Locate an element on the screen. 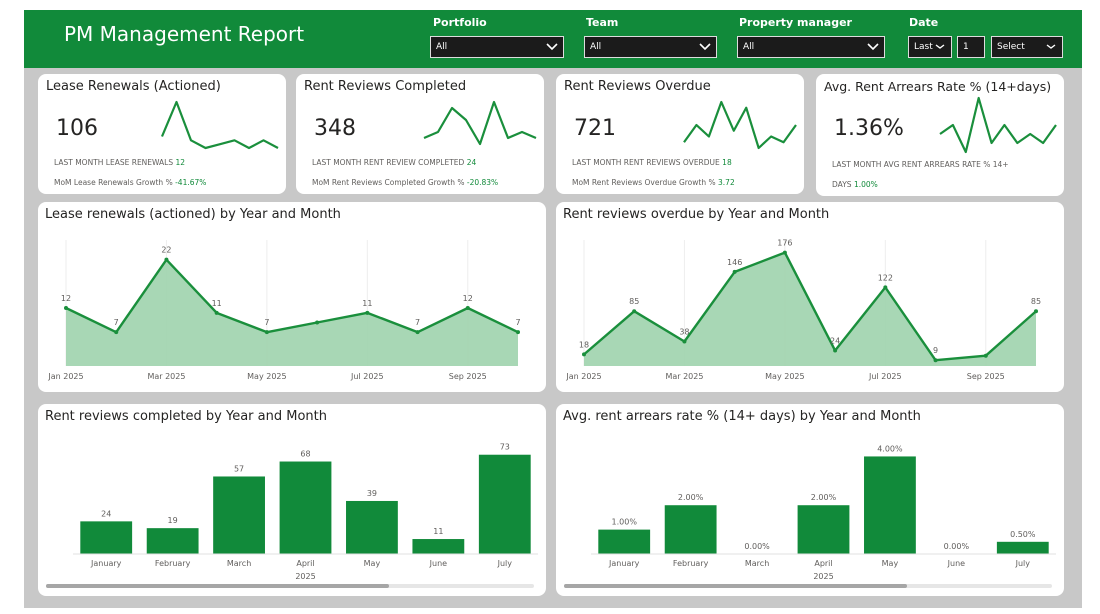 The height and width of the screenshot is (614, 1100). date-unit-value: Select is located at coordinates (1011, 47).